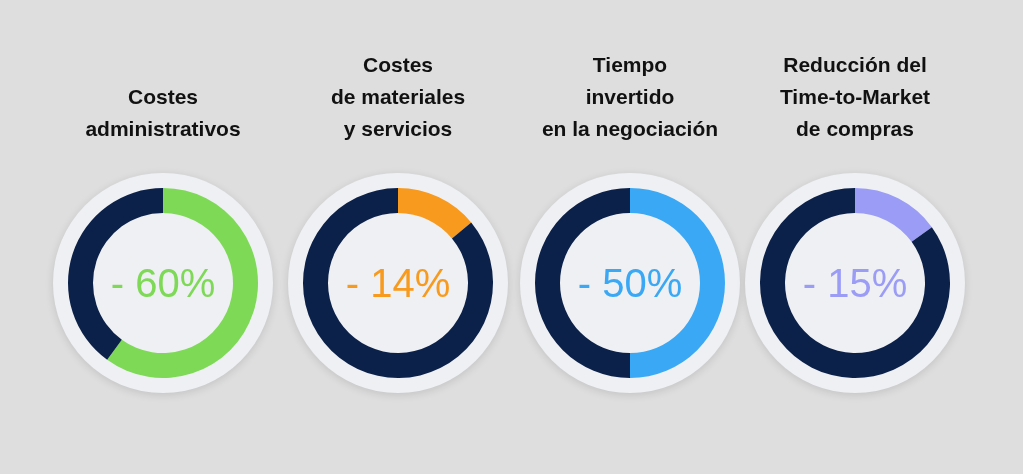 This screenshot has width=1023, height=474. Describe the element at coordinates (855, 97) in the screenshot. I see `chart-title: Reducción del Time-to-Market de compras` at that location.